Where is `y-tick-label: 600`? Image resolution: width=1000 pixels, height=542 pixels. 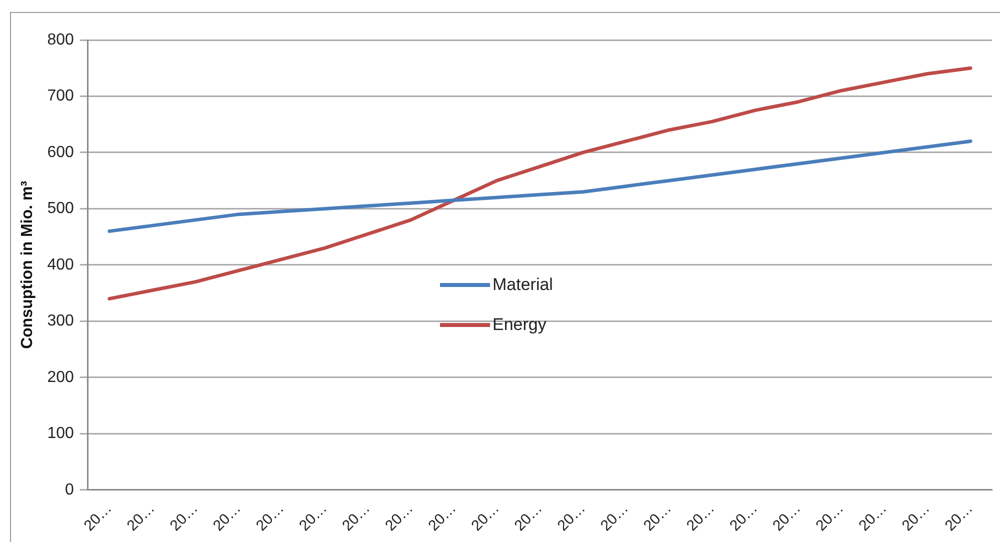
y-tick-label: 600 is located at coordinates (60, 152).